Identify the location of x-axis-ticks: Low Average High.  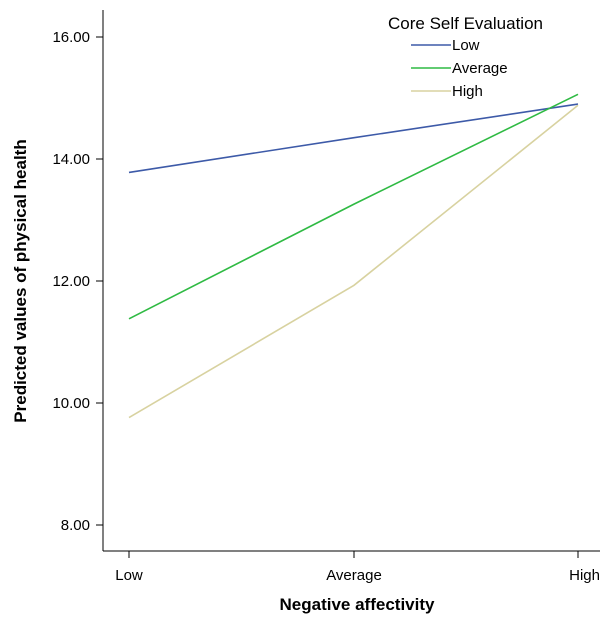
(357, 567).